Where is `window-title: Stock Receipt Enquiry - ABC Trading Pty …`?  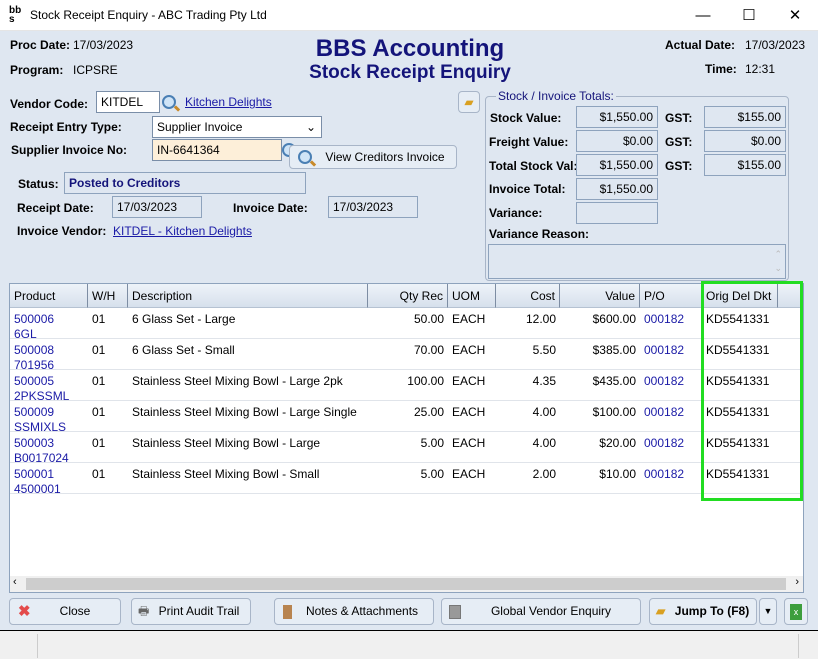
window-title: Stock Receipt Enquiry - ABC Trading Pty … is located at coordinates (148, 15).